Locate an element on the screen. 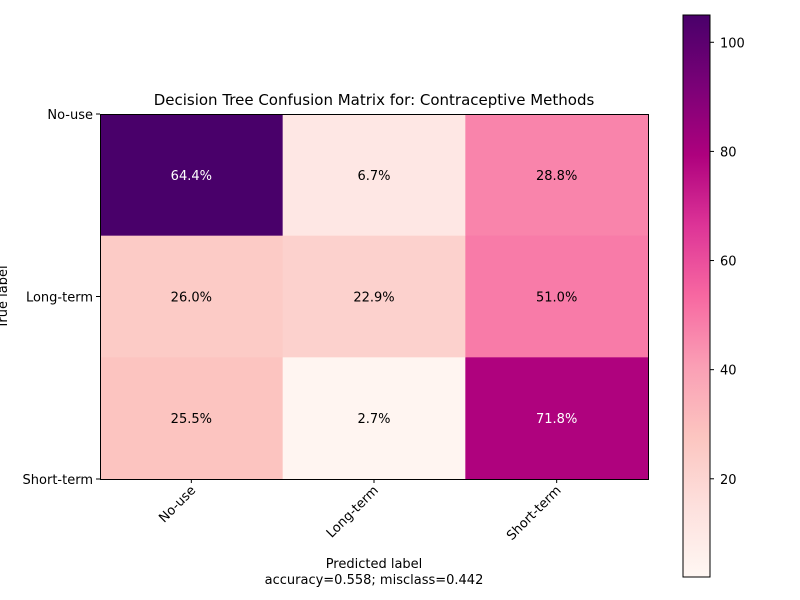 The image size is (800, 600). colorbar-tick-label: 80 is located at coordinates (728, 152).